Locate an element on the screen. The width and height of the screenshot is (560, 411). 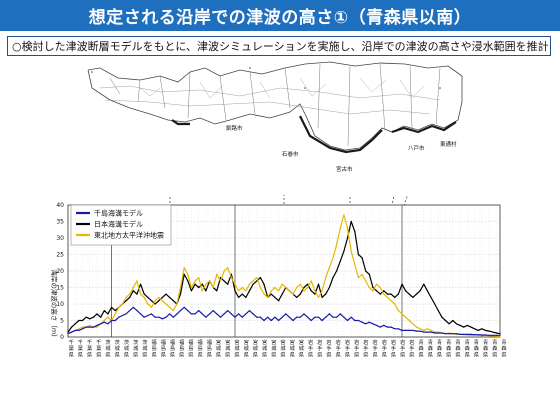
leader-line is located at coordinates (403, 152).